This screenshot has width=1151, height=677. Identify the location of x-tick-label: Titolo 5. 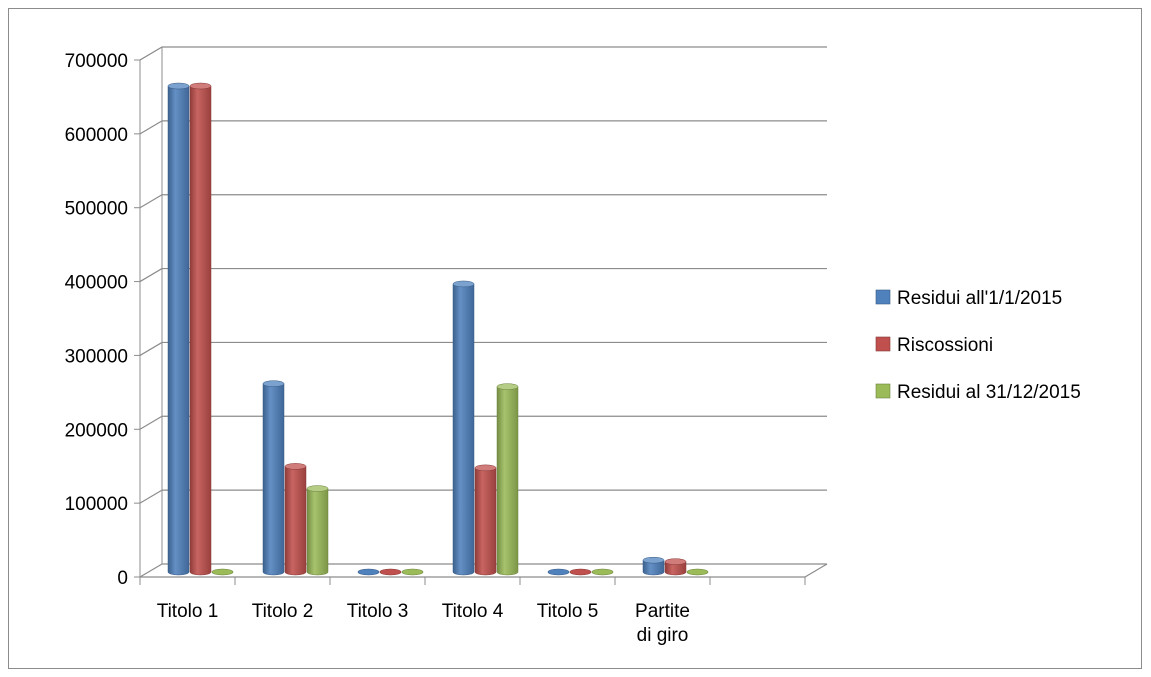
(568, 611).